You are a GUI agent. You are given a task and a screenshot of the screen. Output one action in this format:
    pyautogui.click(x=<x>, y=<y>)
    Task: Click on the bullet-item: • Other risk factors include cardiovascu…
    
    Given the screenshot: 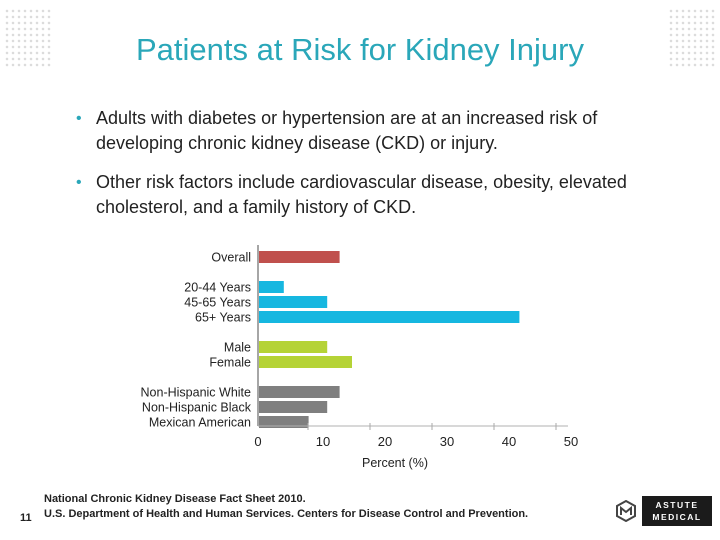 What is the action you would take?
    pyautogui.click(x=374, y=195)
    